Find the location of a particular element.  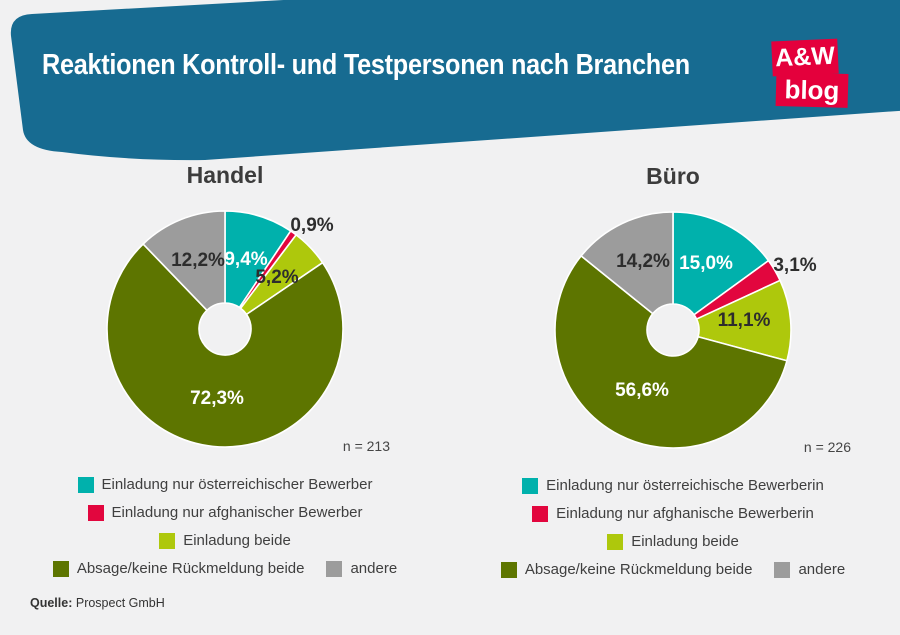

logo-aw-text: A&W is located at coordinates (805, 57).